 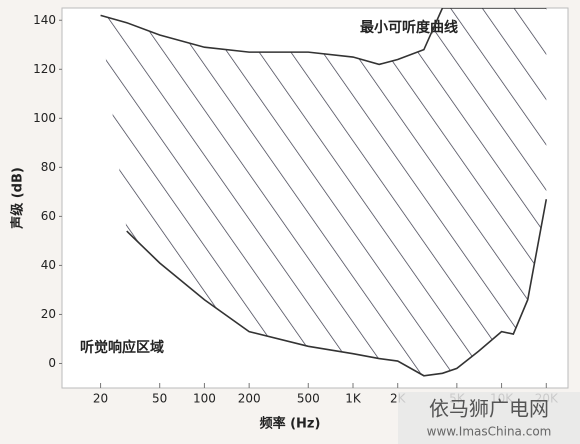 What do you see at coordinates (52, 363) in the screenshot?
I see `y-tick-label: 0` at bounding box center [52, 363].